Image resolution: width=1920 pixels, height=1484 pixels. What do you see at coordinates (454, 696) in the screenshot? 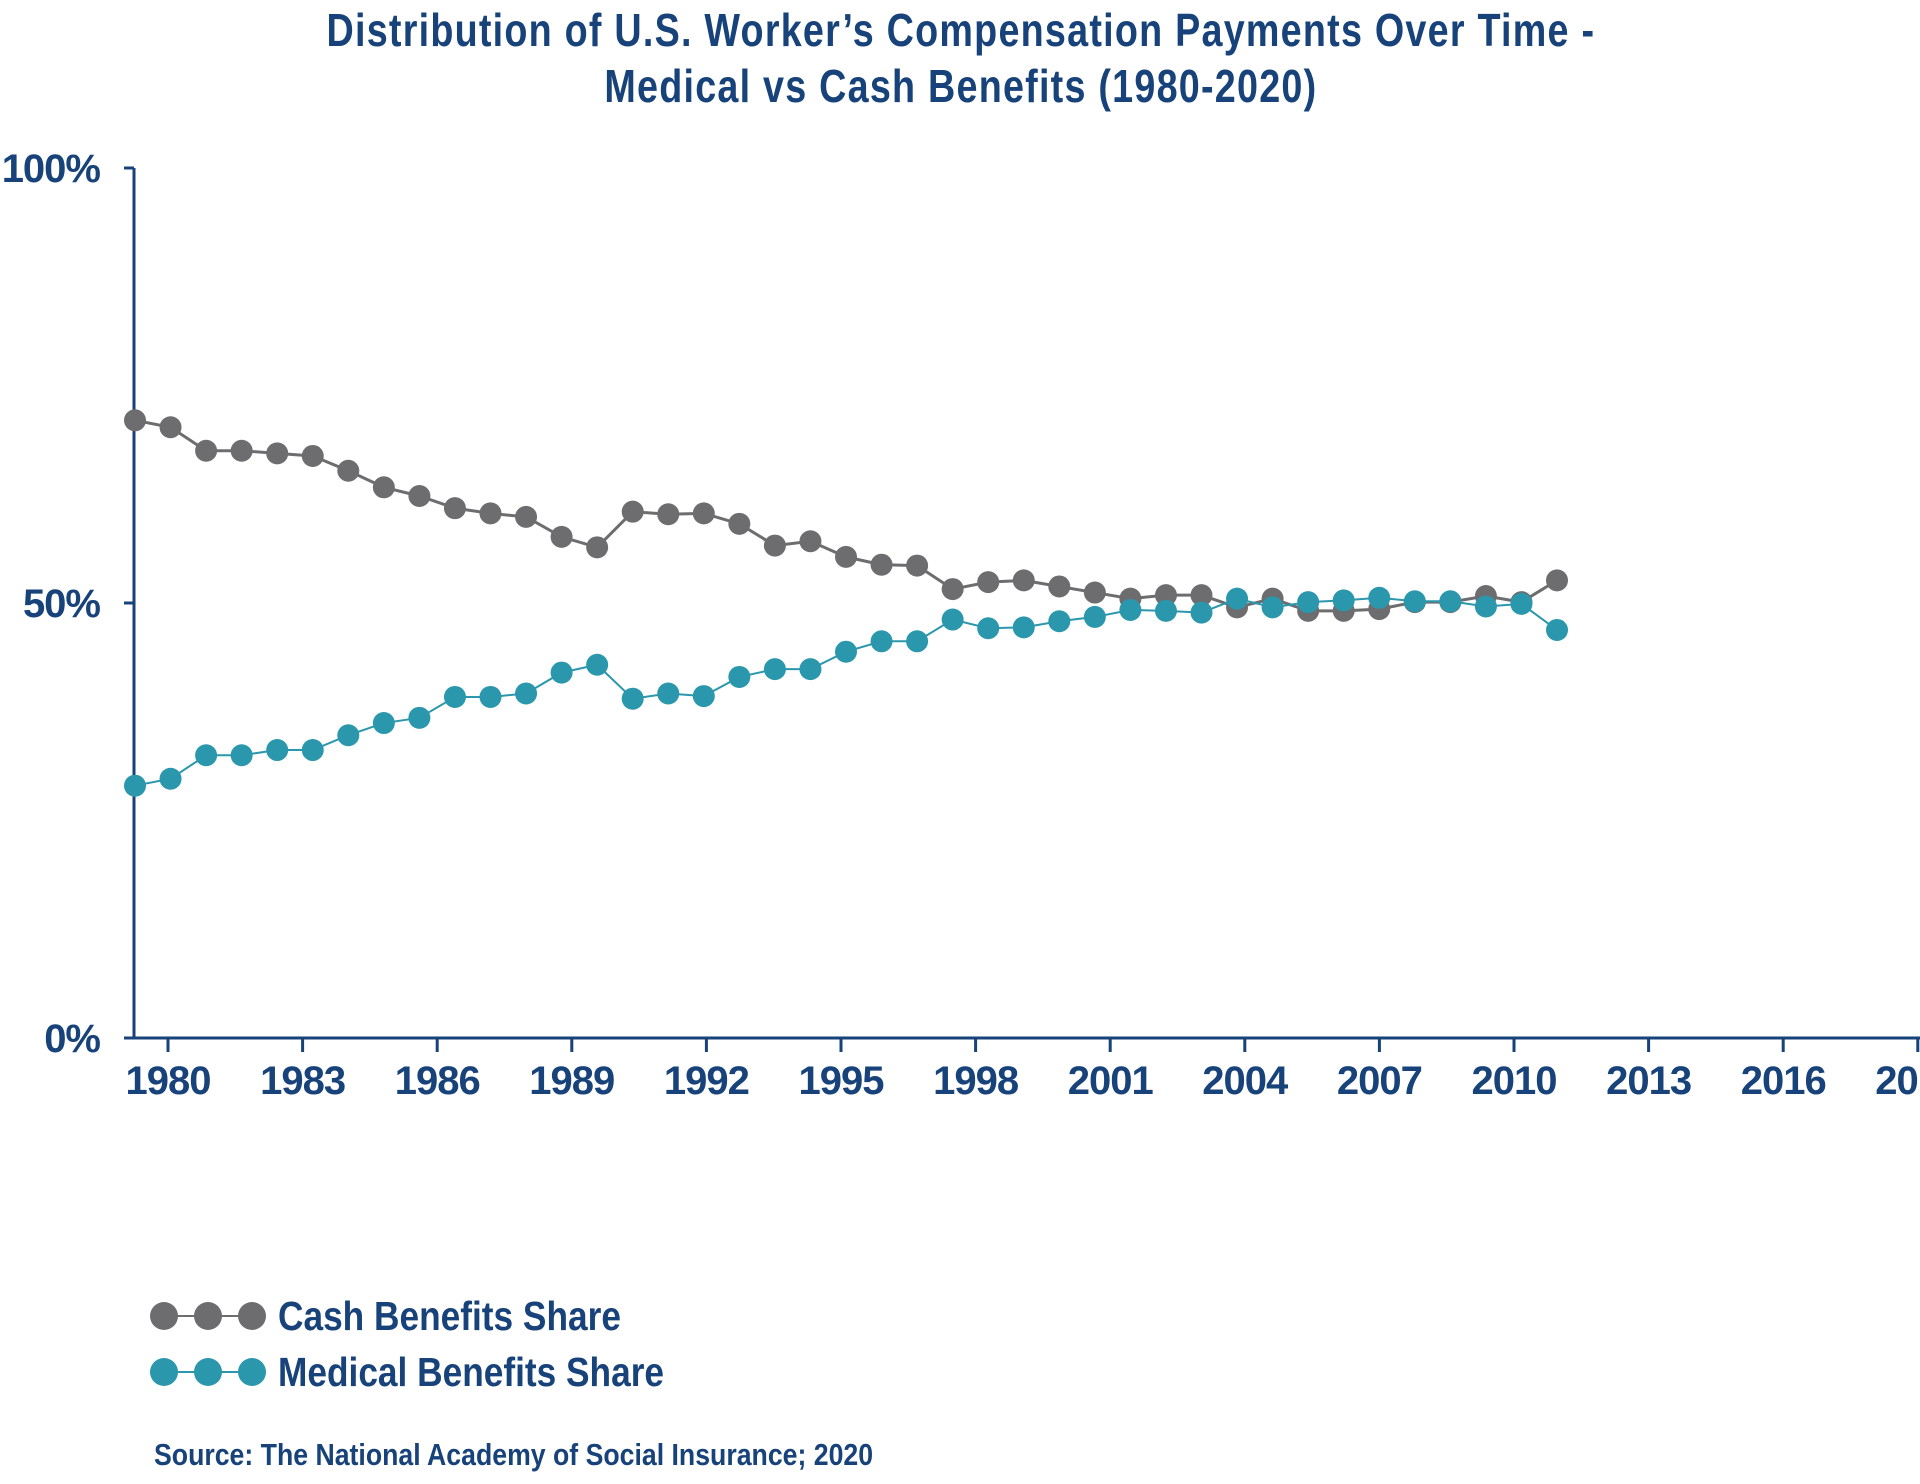
I see `medical-point-1989` at bounding box center [454, 696].